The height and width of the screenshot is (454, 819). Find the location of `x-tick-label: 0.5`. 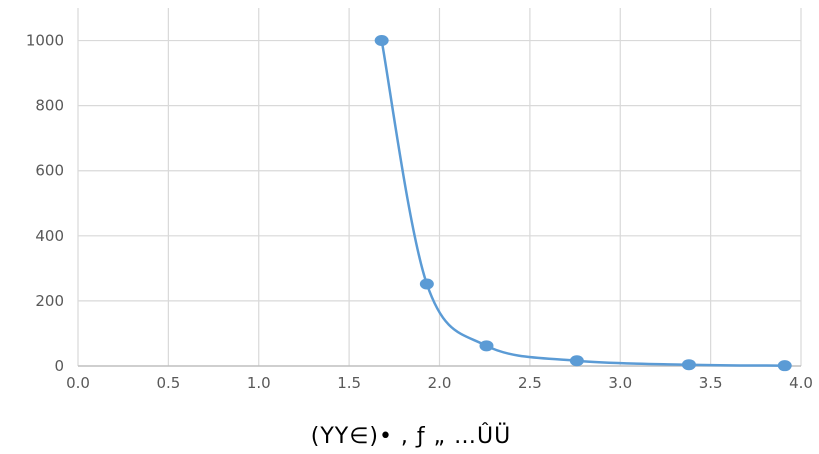

x-tick-label: 0.5 is located at coordinates (168, 383).